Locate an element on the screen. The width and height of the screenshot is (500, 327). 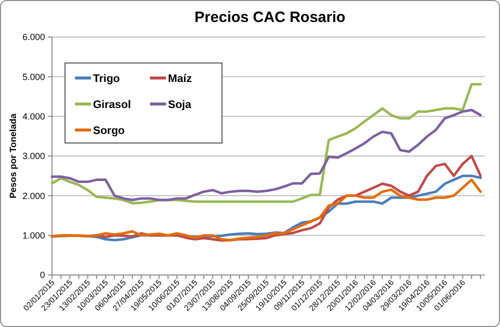
legend-label: Soja is located at coordinates (180, 104).